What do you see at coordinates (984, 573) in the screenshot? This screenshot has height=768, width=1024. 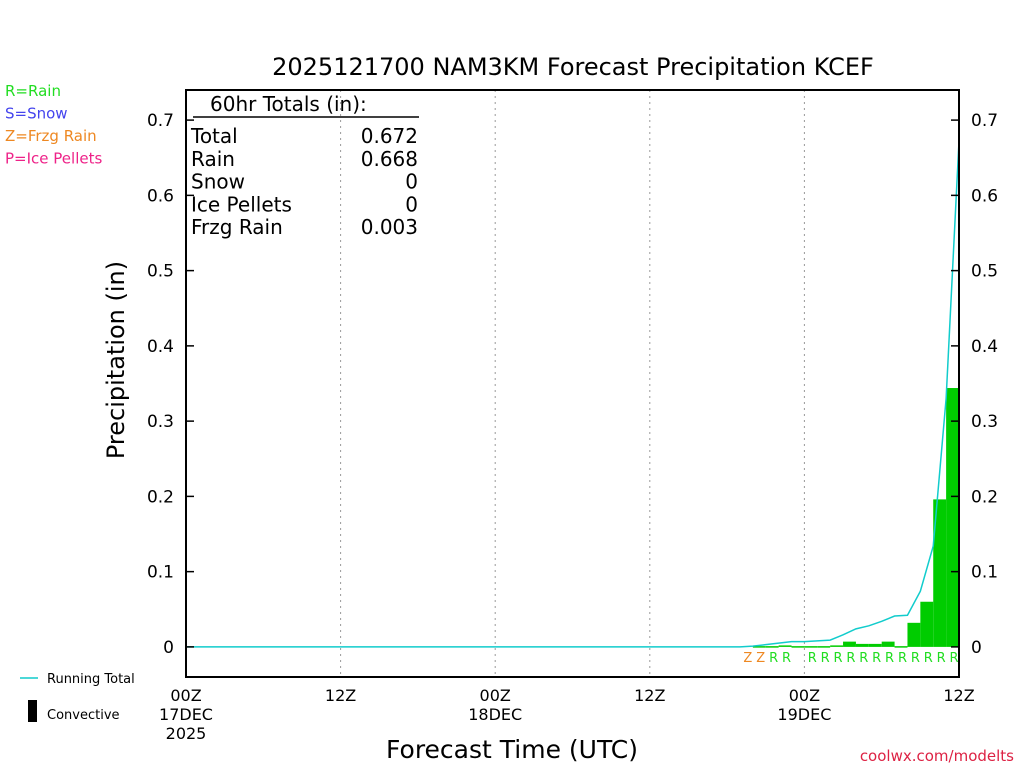 I see `y-tick-label-right: 0.1` at bounding box center [984, 573].